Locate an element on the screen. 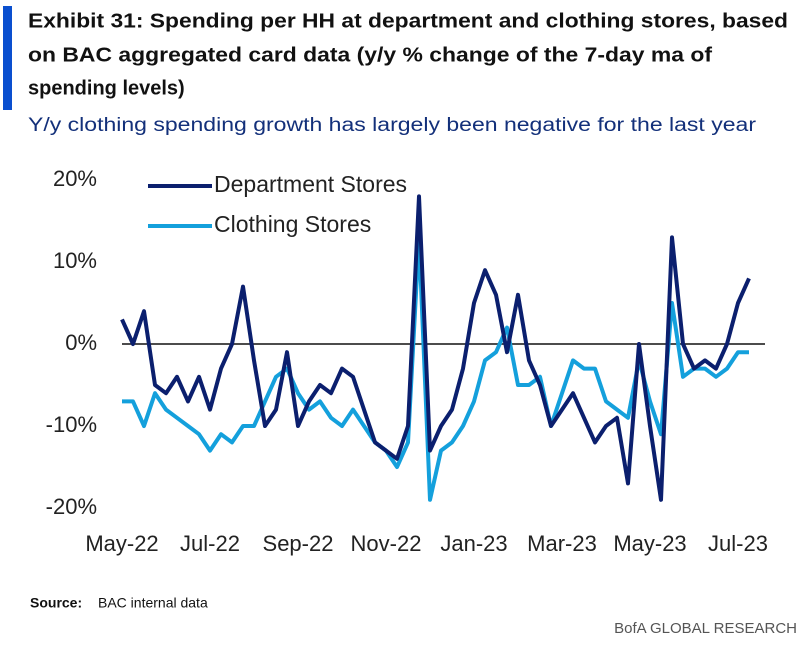 The image size is (805, 647). x-tick-label: May-23 is located at coordinates (649, 543).